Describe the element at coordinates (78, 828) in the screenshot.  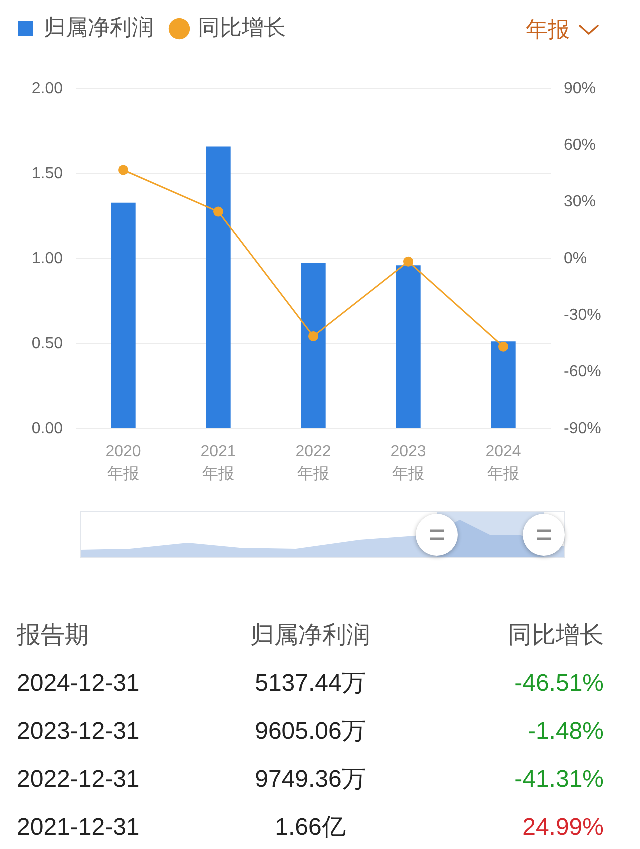
I see `category-label: 2021-12-31` at that location.